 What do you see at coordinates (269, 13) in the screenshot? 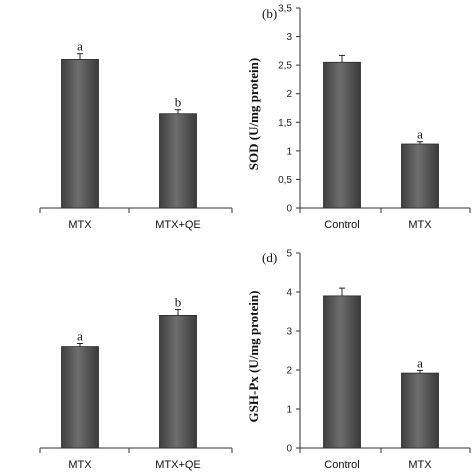
I see `panel-label: (b)` at bounding box center [269, 13].